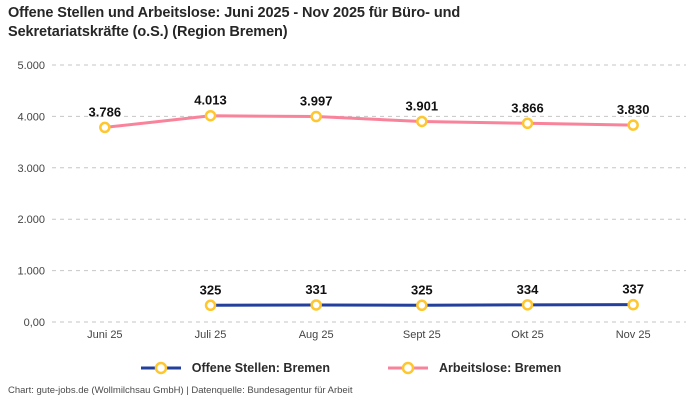  What do you see at coordinates (500, 368) in the screenshot?
I see `legend-label-arbeitslose-bremen: Arbeitslose: Bremen` at bounding box center [500, 368].